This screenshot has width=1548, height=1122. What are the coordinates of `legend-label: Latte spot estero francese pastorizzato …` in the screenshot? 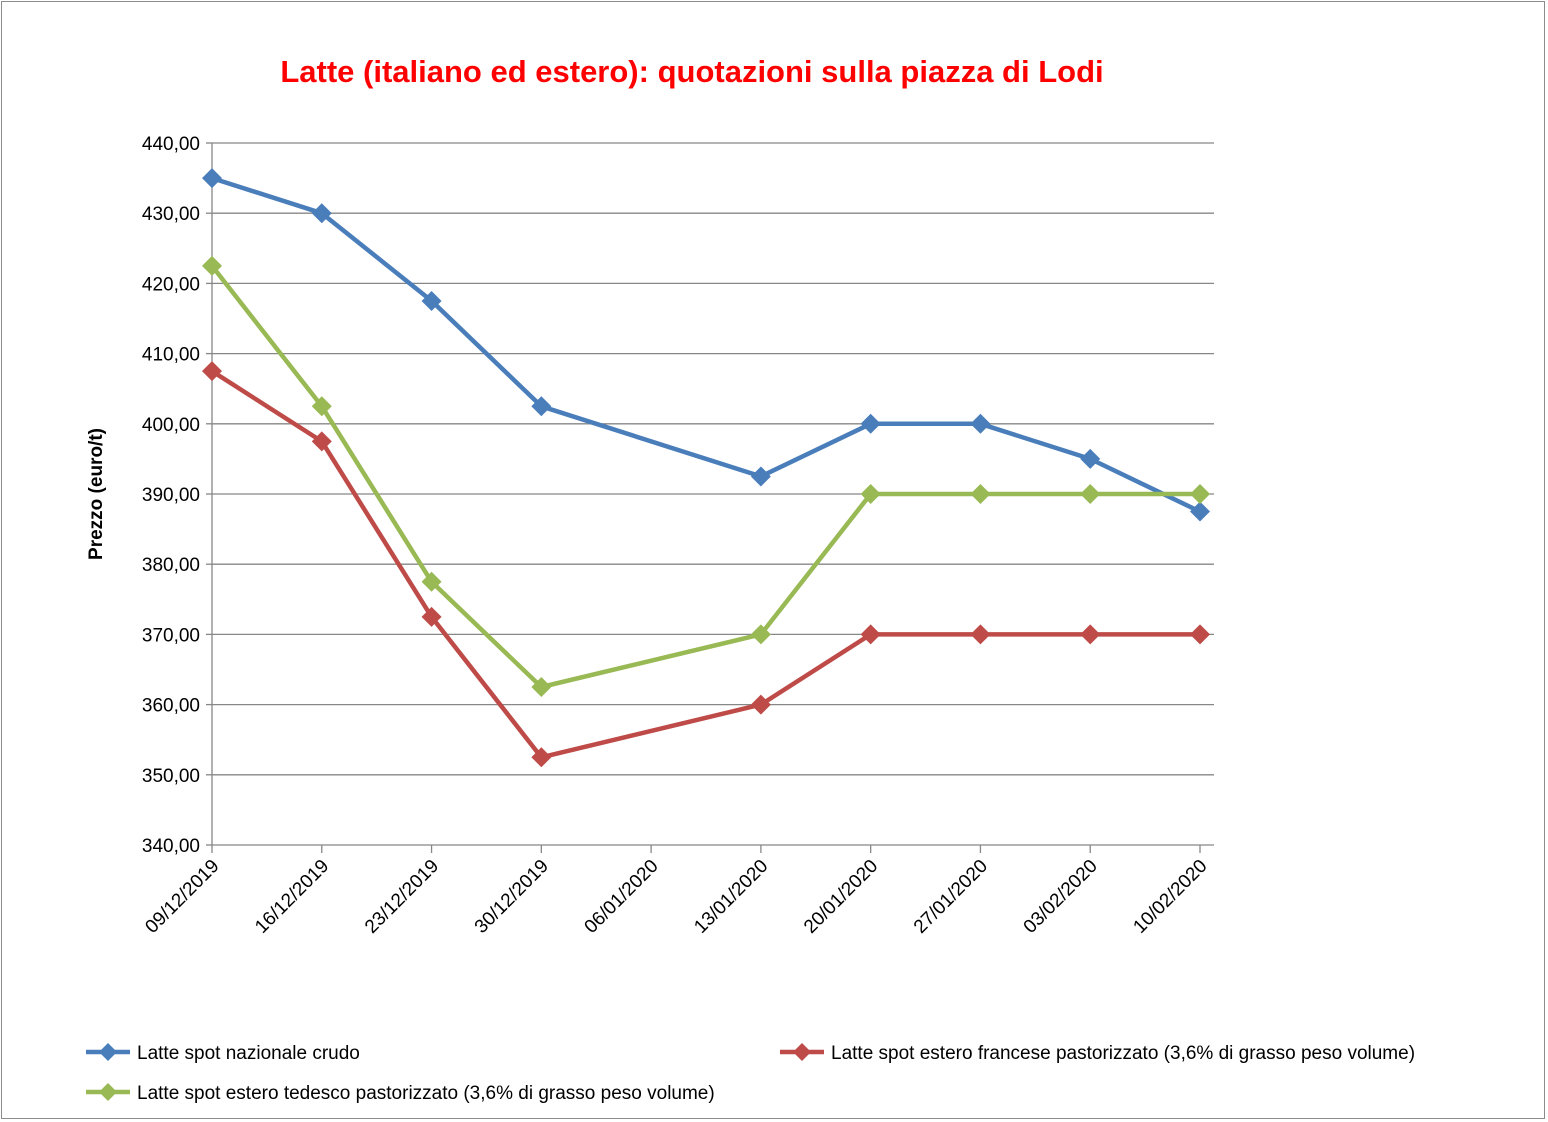 It's located at (1123, 1053).